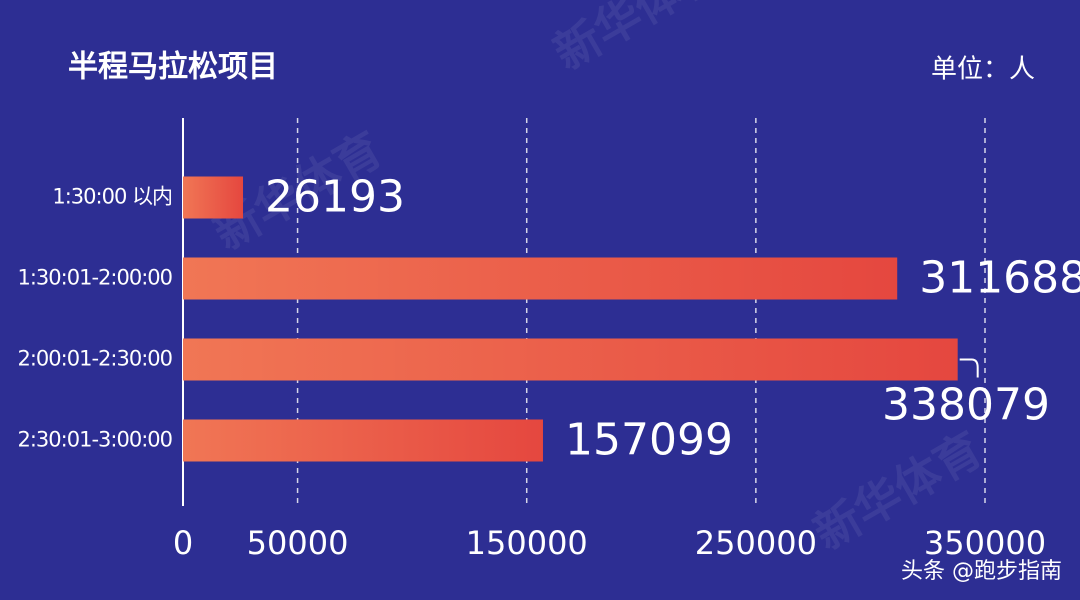  What do you see at coordinates (999, 278) in the screenshot?
I see `value-label: 311688` at bounding box center [999, 278].